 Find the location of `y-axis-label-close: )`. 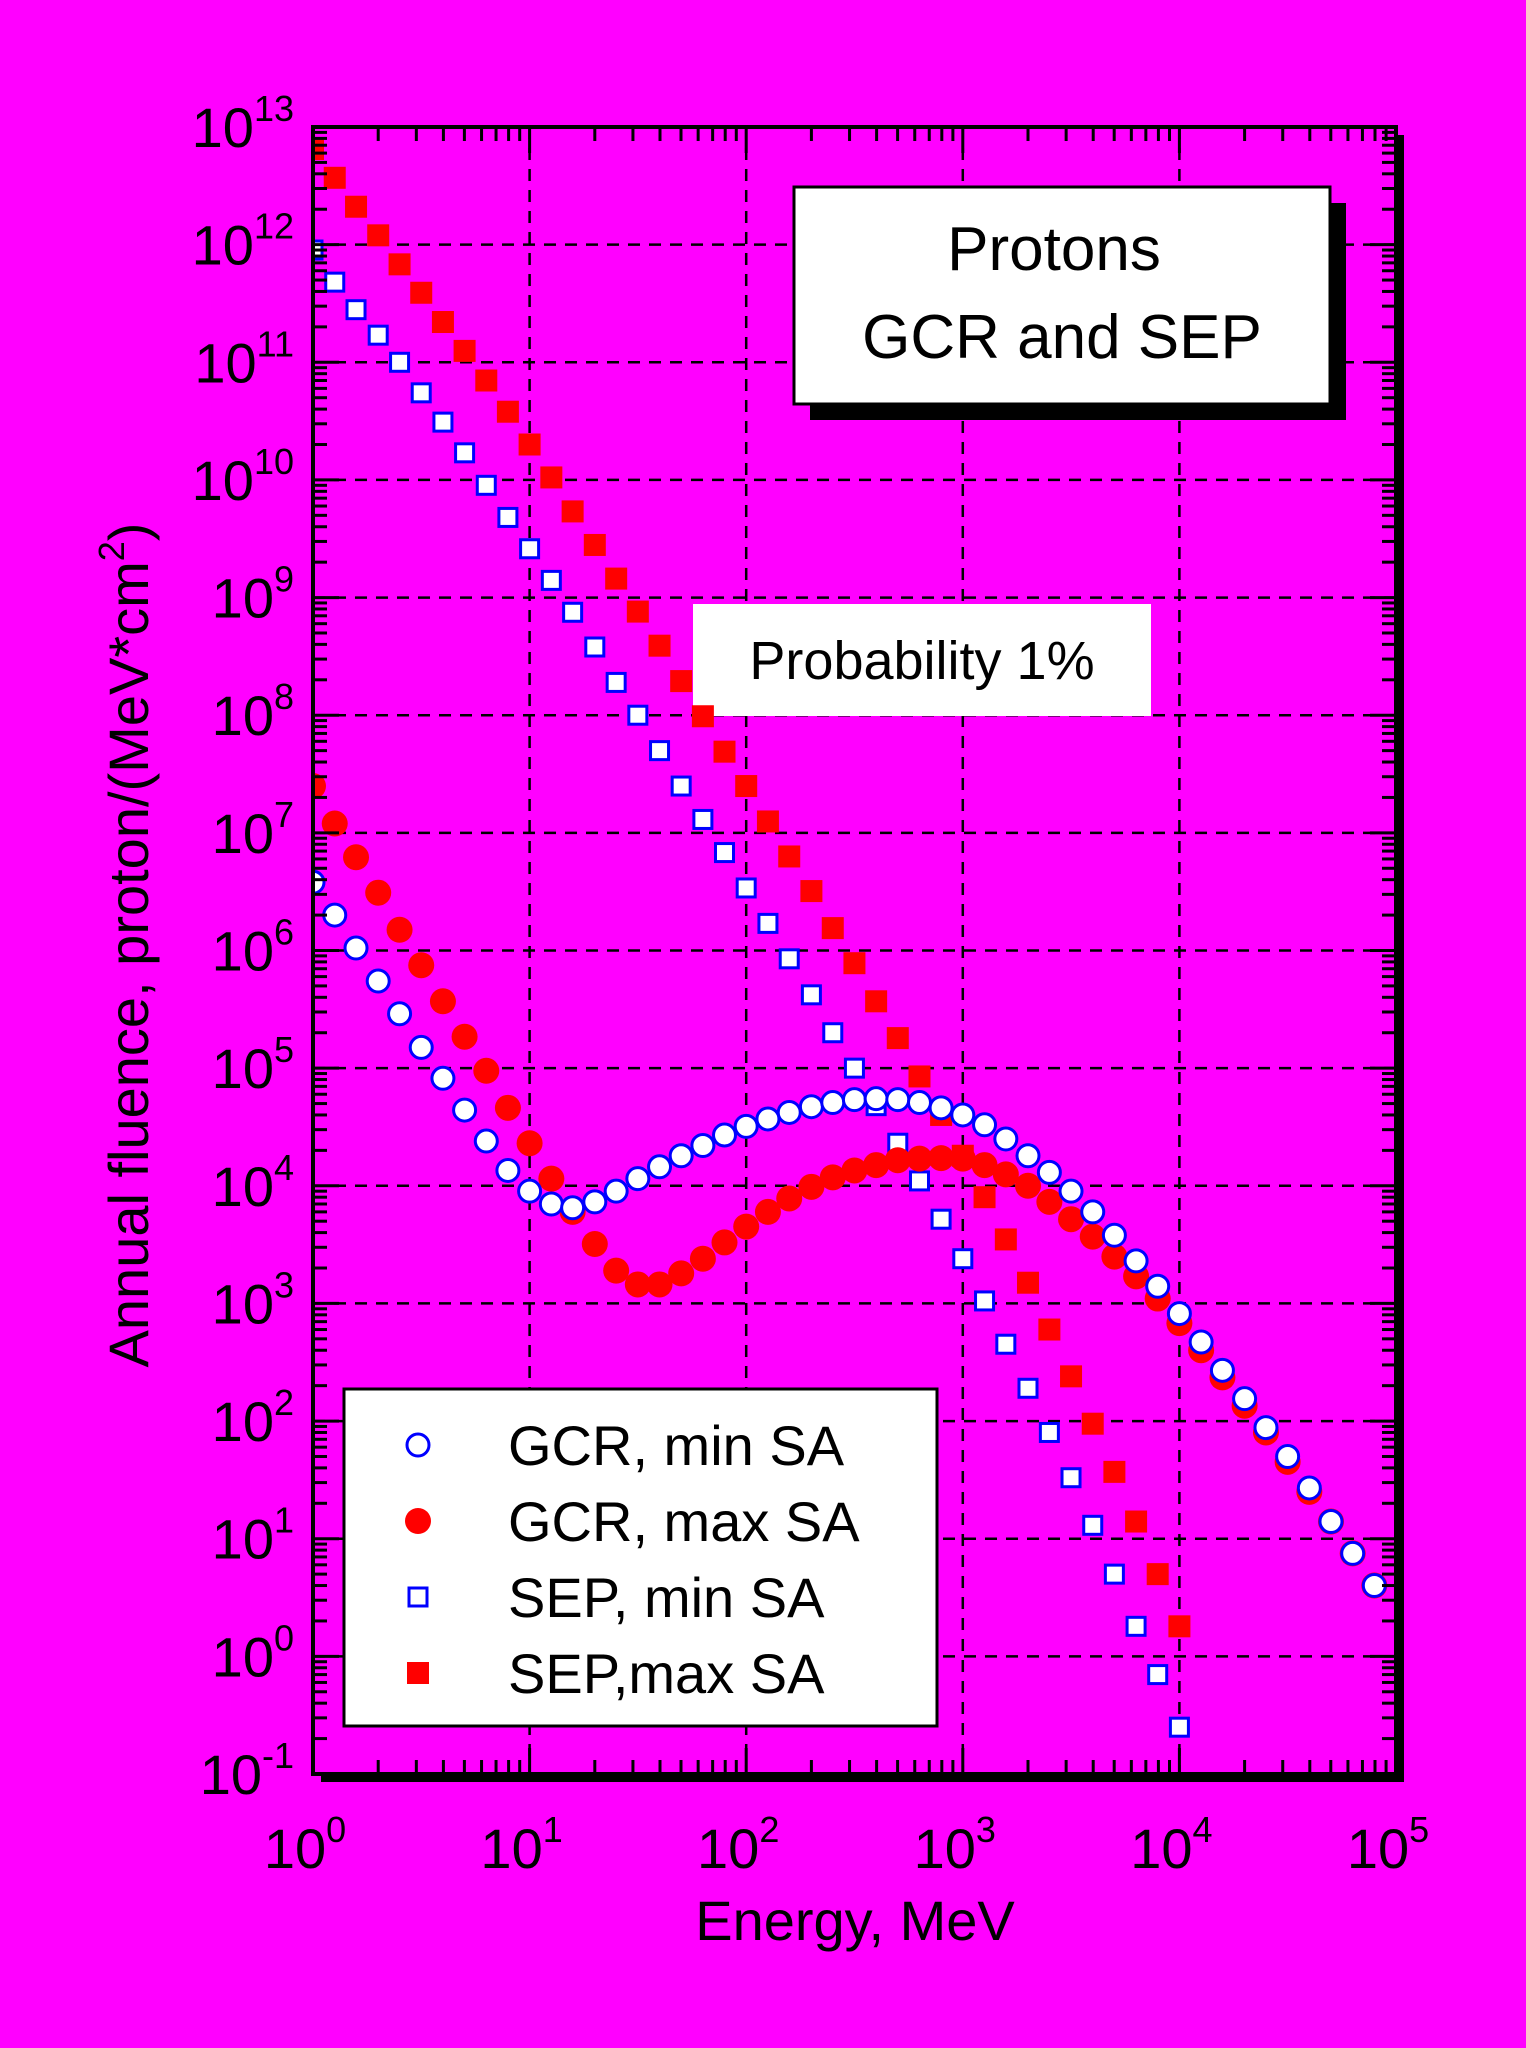

y-axis-label-close: ) is located at coordinates (128, 532).